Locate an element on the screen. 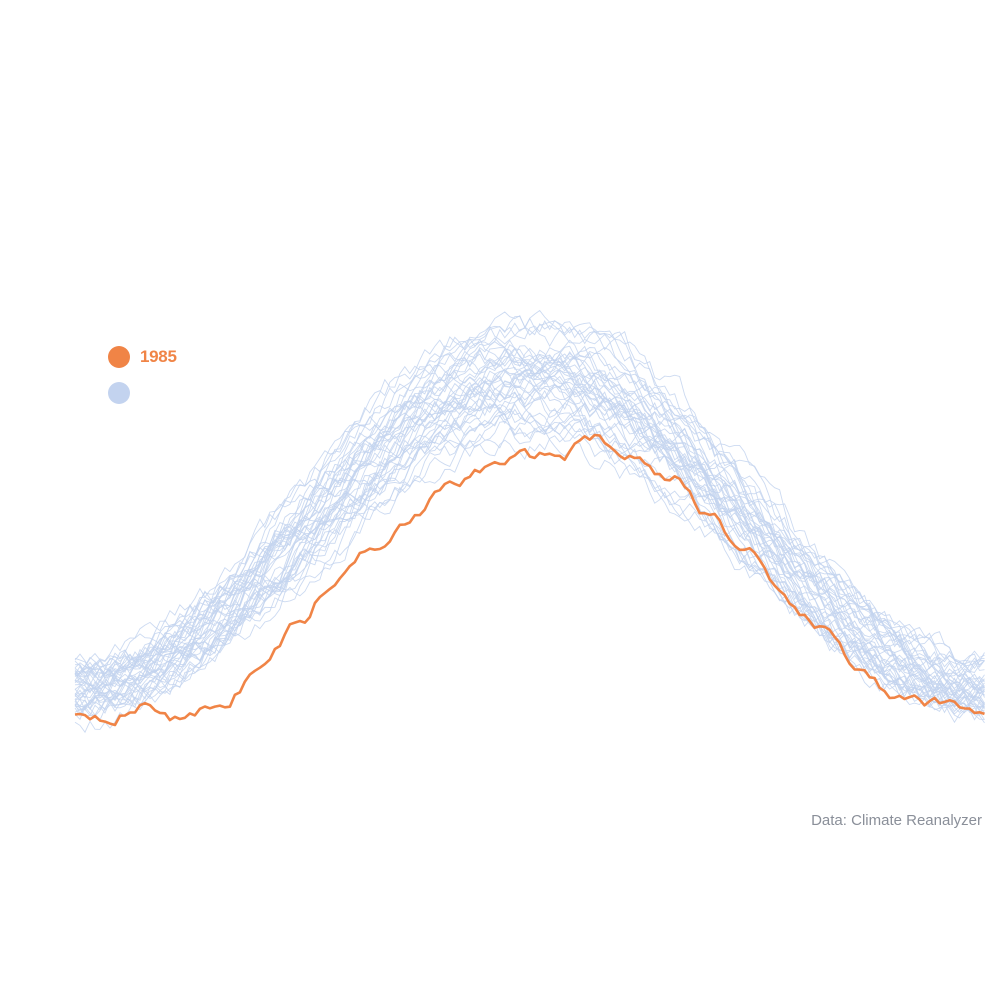 Image resolution: width=992 pixels, height=992 pixels. legend-item-others is located at coordinates (124, 393).